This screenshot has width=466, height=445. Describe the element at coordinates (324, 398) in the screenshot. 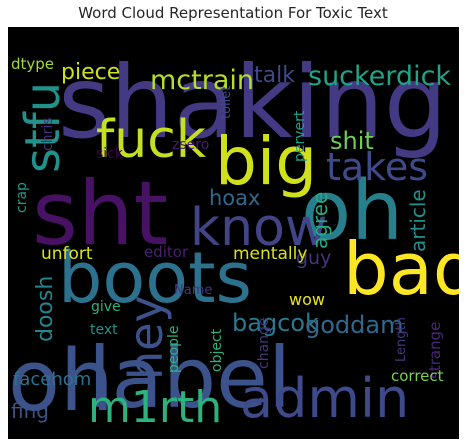

I see `word-admin: admin` at that location.